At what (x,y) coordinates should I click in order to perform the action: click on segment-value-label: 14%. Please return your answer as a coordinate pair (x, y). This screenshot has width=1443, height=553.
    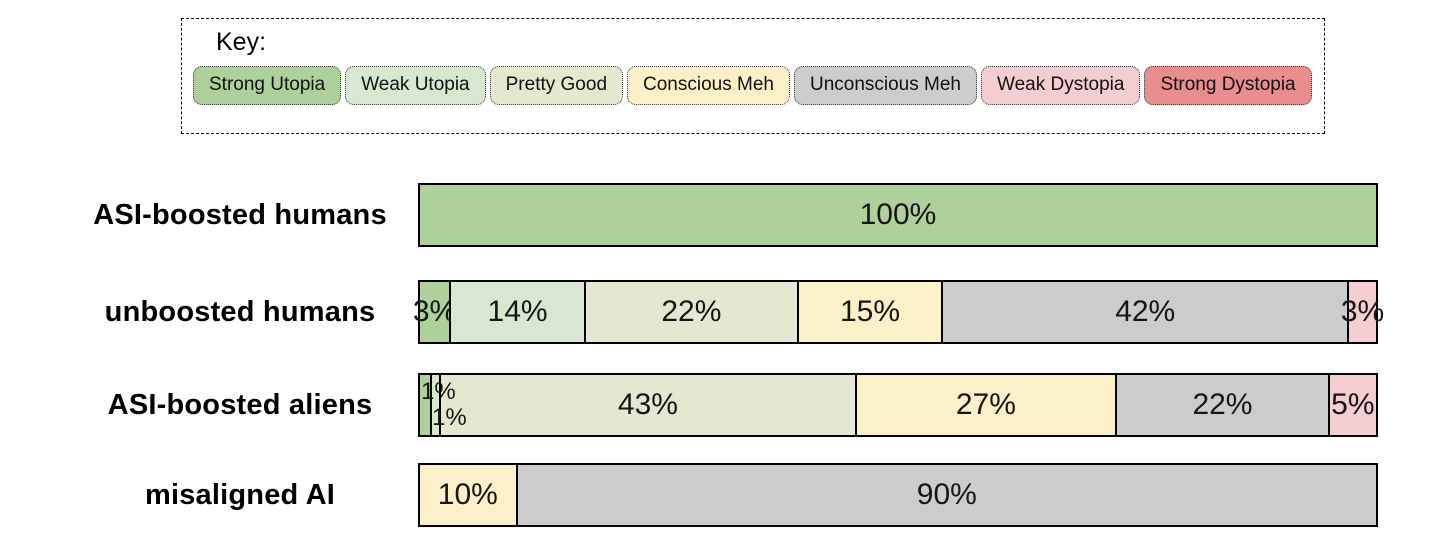
    Looking at the image, I should click on (517, 311).